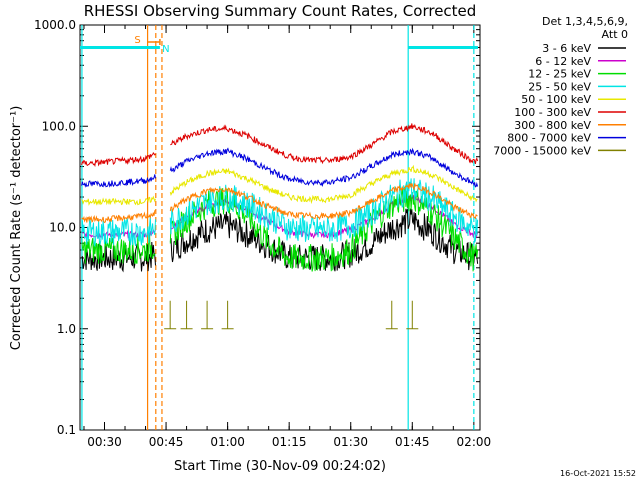  Describe the element at coordinates (289, 442) in the screenshot. I see `x-tick-label: 01:15` at that location.